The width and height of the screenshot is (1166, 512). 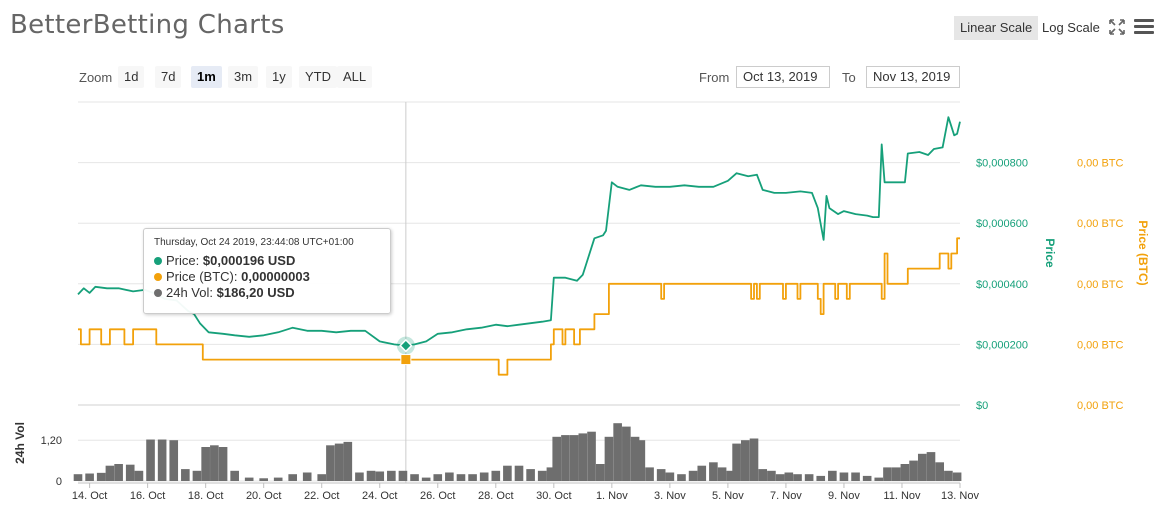 I want to click on x-tick-label: 13. Nov, so click(x=960, y=496).